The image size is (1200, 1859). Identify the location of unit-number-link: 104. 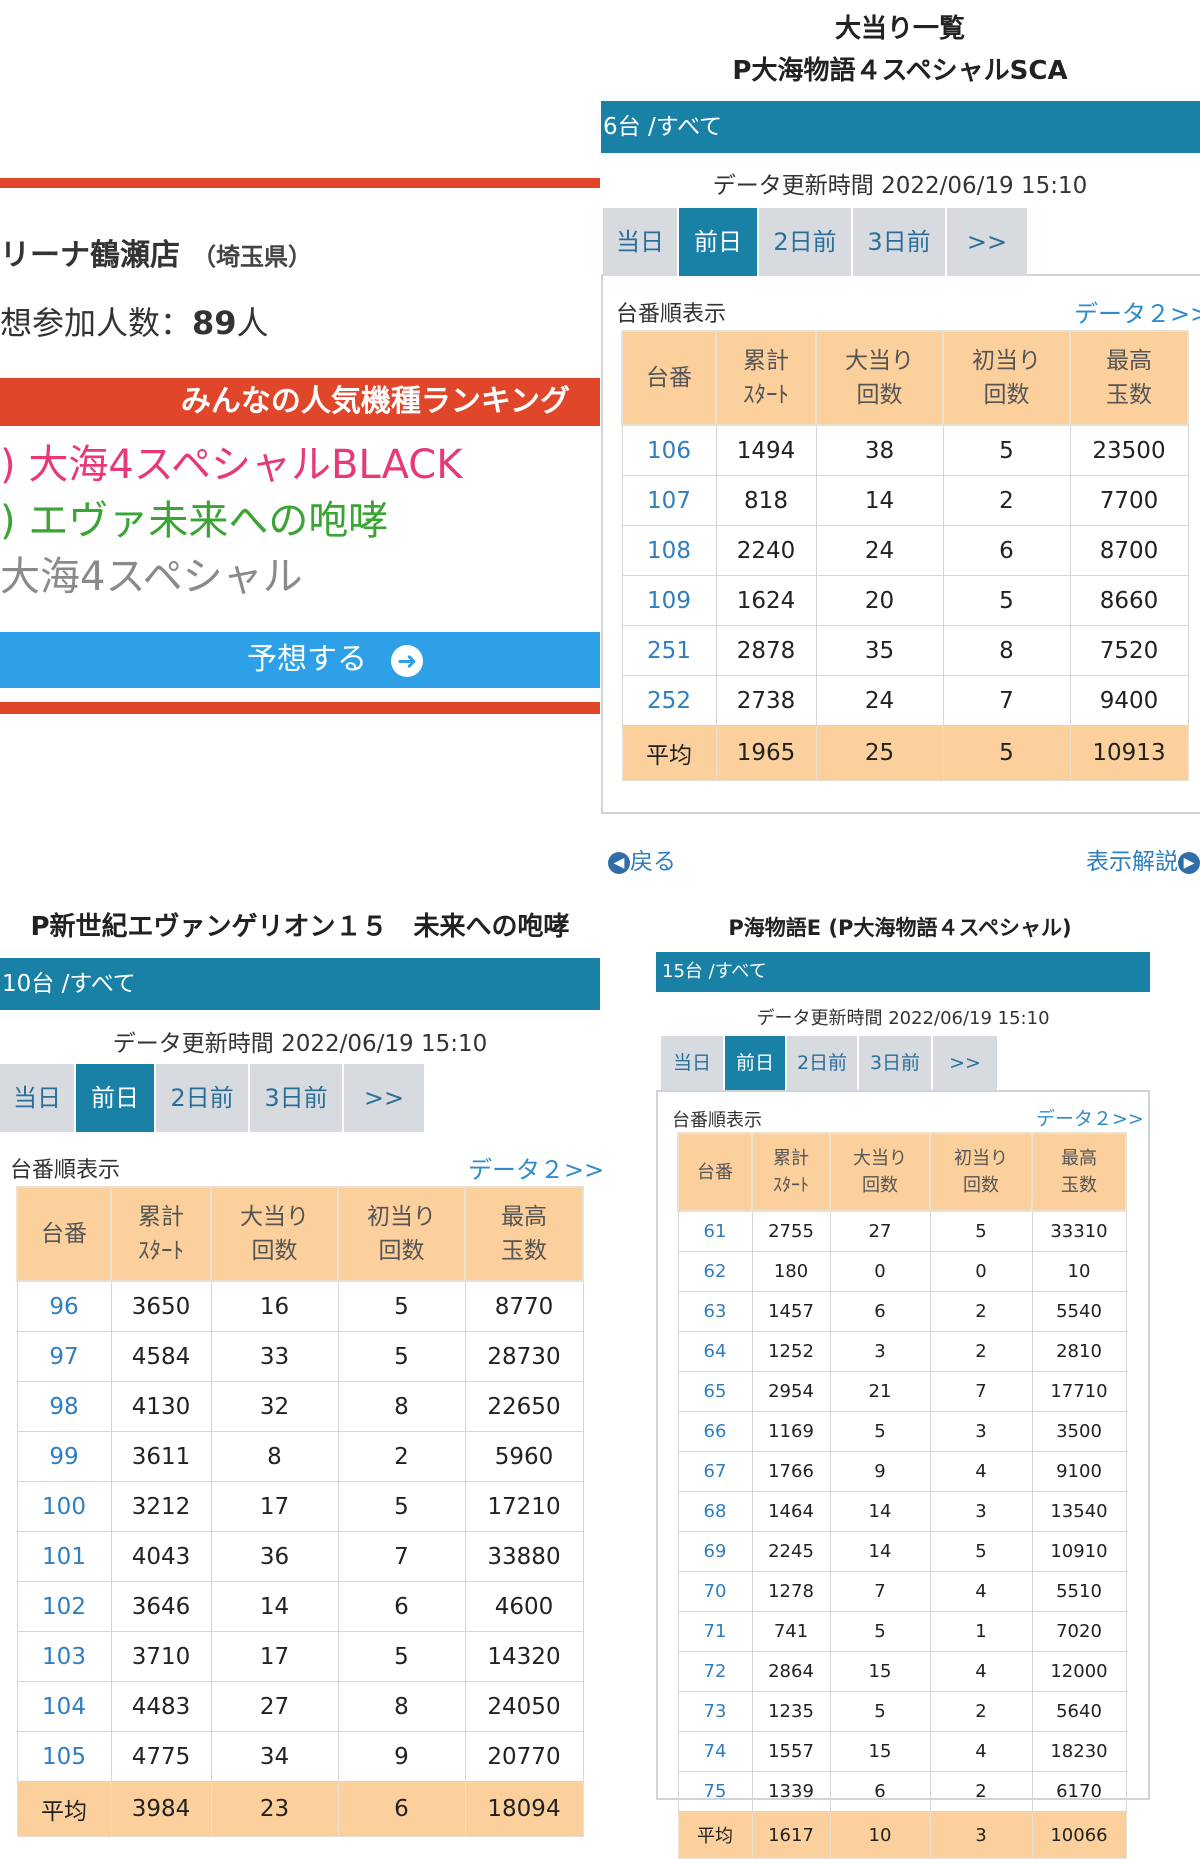
(64, 1706).